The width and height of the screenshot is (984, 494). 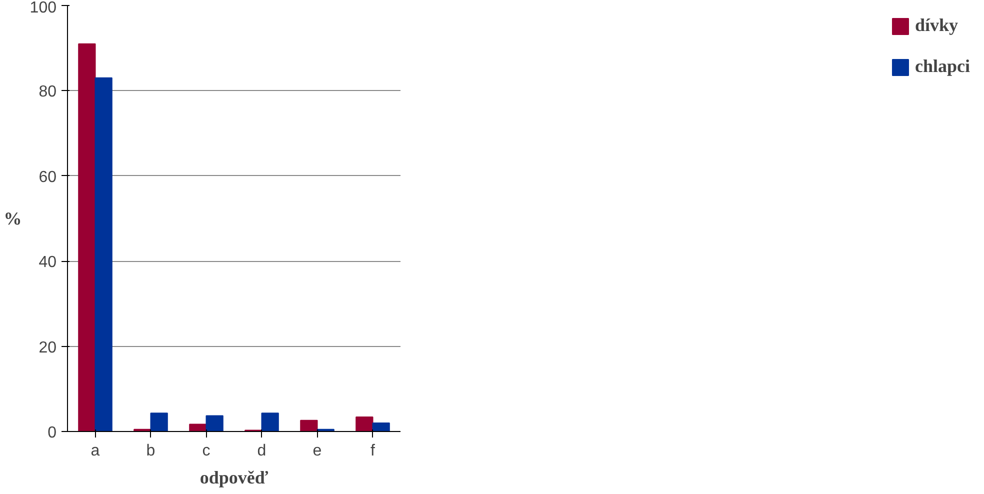 What do you see at coordinates (261, 451) in the screenshot?
I see `x-tick-label: d` at bounding box center [261, 451].